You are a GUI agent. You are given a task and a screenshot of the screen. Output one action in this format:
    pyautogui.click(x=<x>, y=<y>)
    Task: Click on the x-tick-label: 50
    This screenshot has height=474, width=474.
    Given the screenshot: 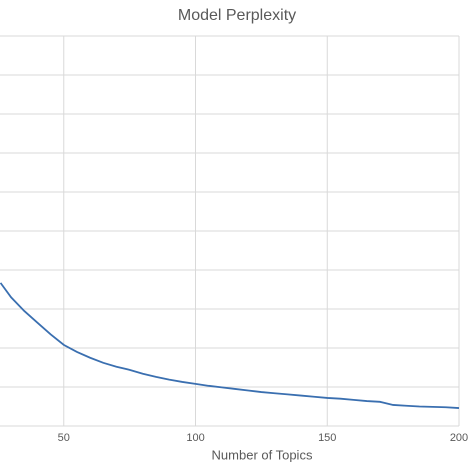 What is the action you would take?
    pyautogui.click(x=64, y=438)
    